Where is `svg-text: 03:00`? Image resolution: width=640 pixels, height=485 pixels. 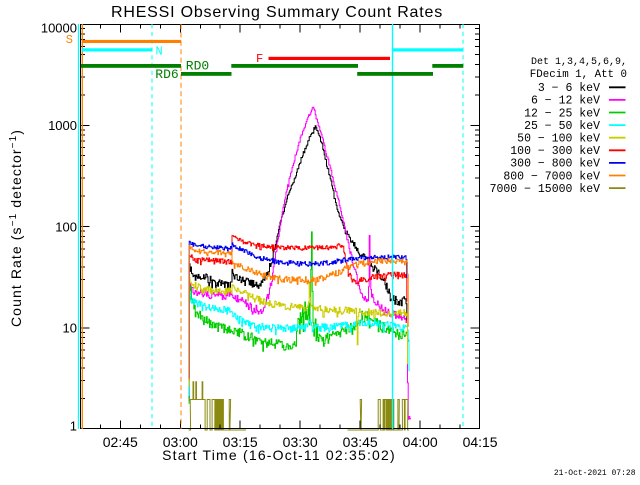
svg-text: 03:00 is located at coordinates (180, 442).